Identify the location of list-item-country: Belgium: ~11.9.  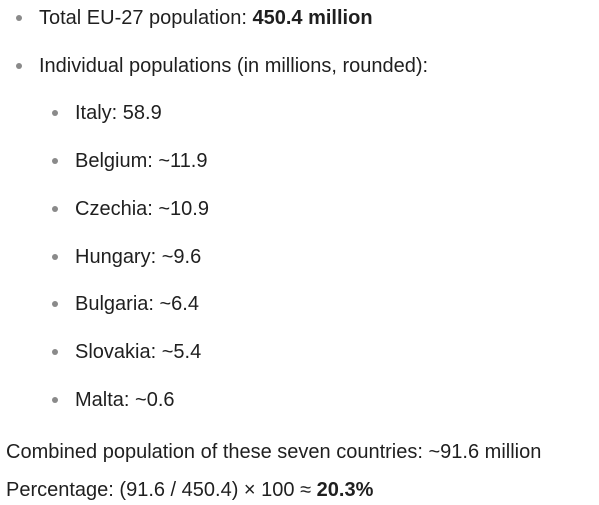
(130, 161).